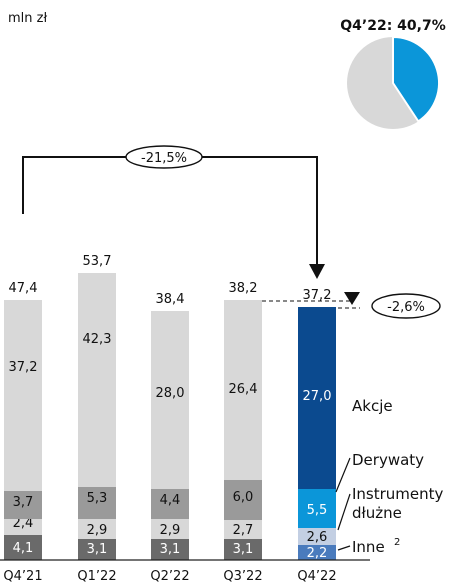 This screenshot has height=586, width=463. What do you see at coordinates (317, 271) in the screenshot?
I see `yoy-arrow-head` at bounding box center [317, 271].